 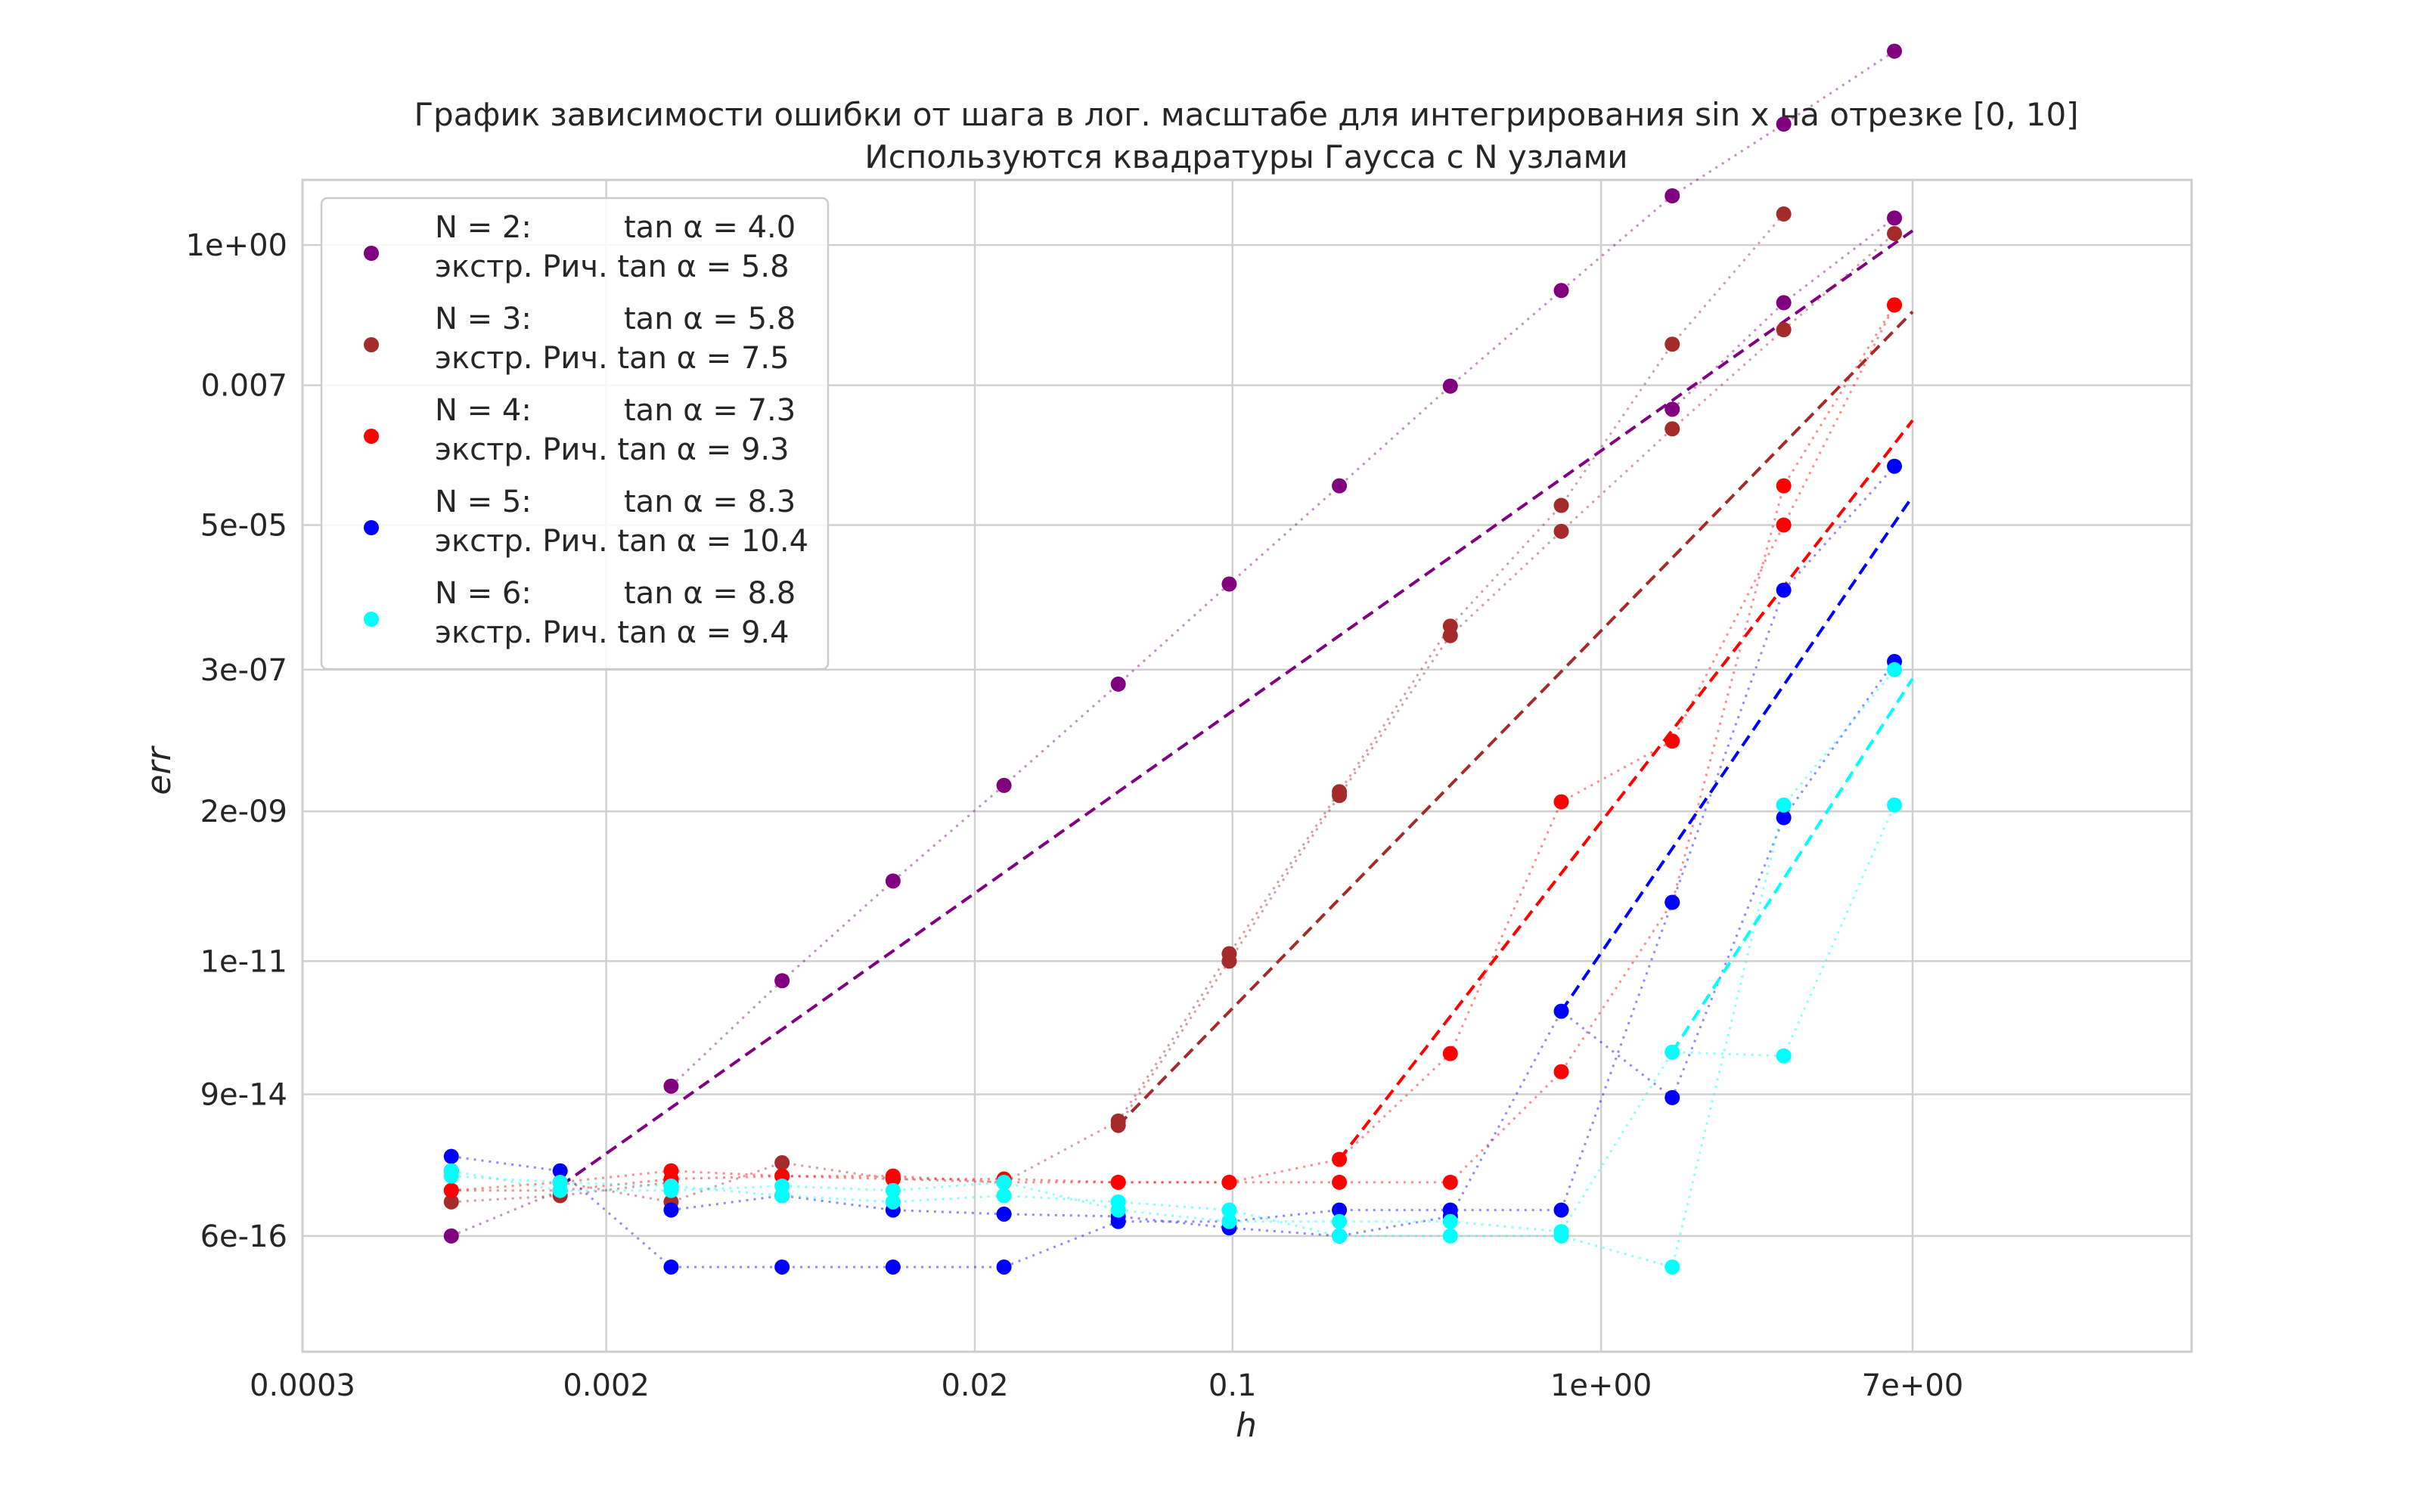 What do you see at coordinates (612, 358) in the screenshot?
I see `legend-richardson-label: экстр. Рич. tan α = 7.5` at bounding box center [612, 358].